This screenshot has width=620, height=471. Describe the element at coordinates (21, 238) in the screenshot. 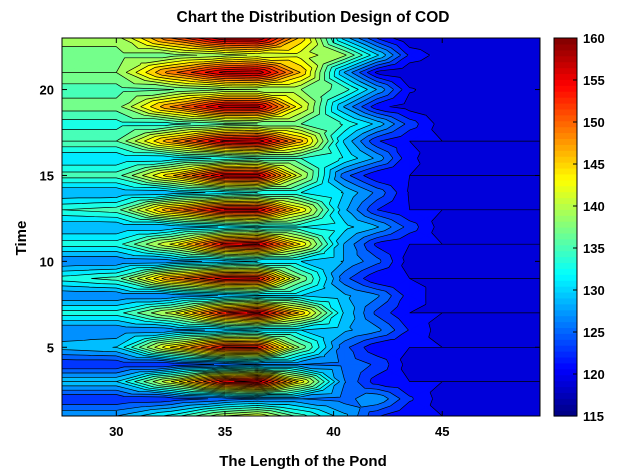

I see `y-axis-label: Time` at that location.